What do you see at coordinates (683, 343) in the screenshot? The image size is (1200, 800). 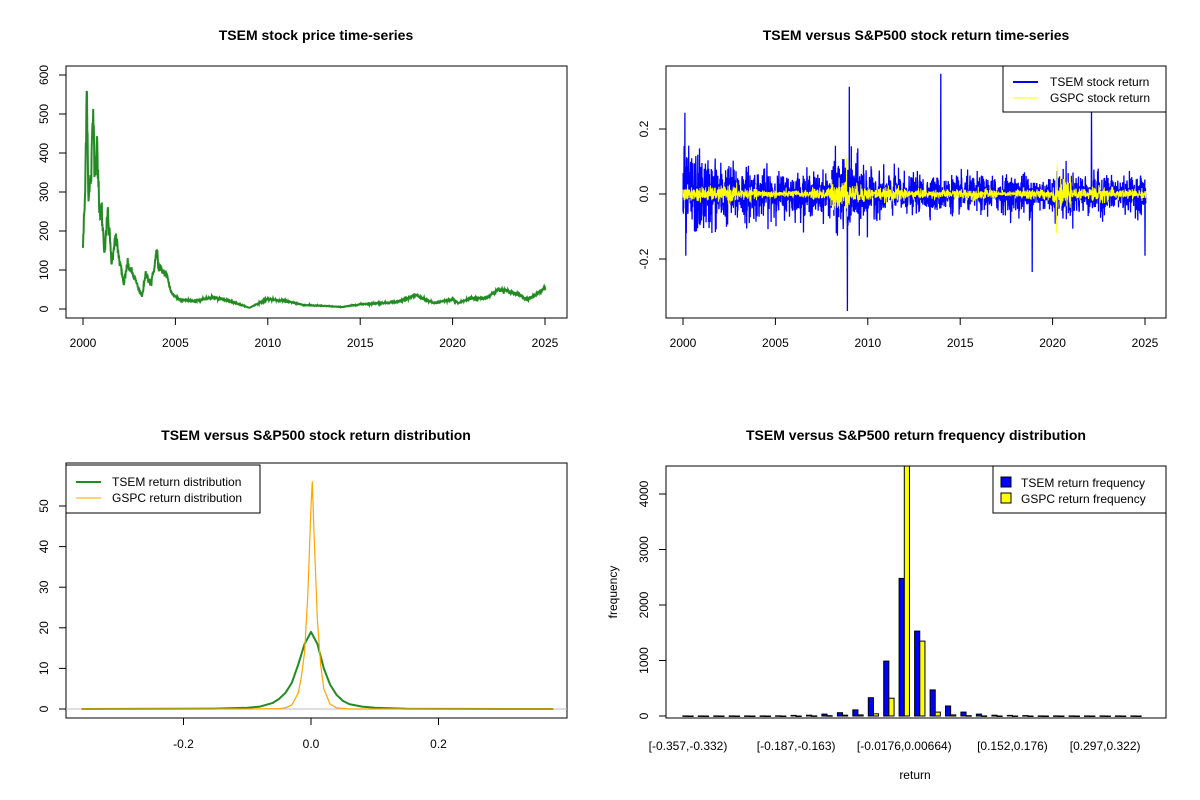 I see `chart2-xtick-label: 2000` at bounding box center [683, 343].